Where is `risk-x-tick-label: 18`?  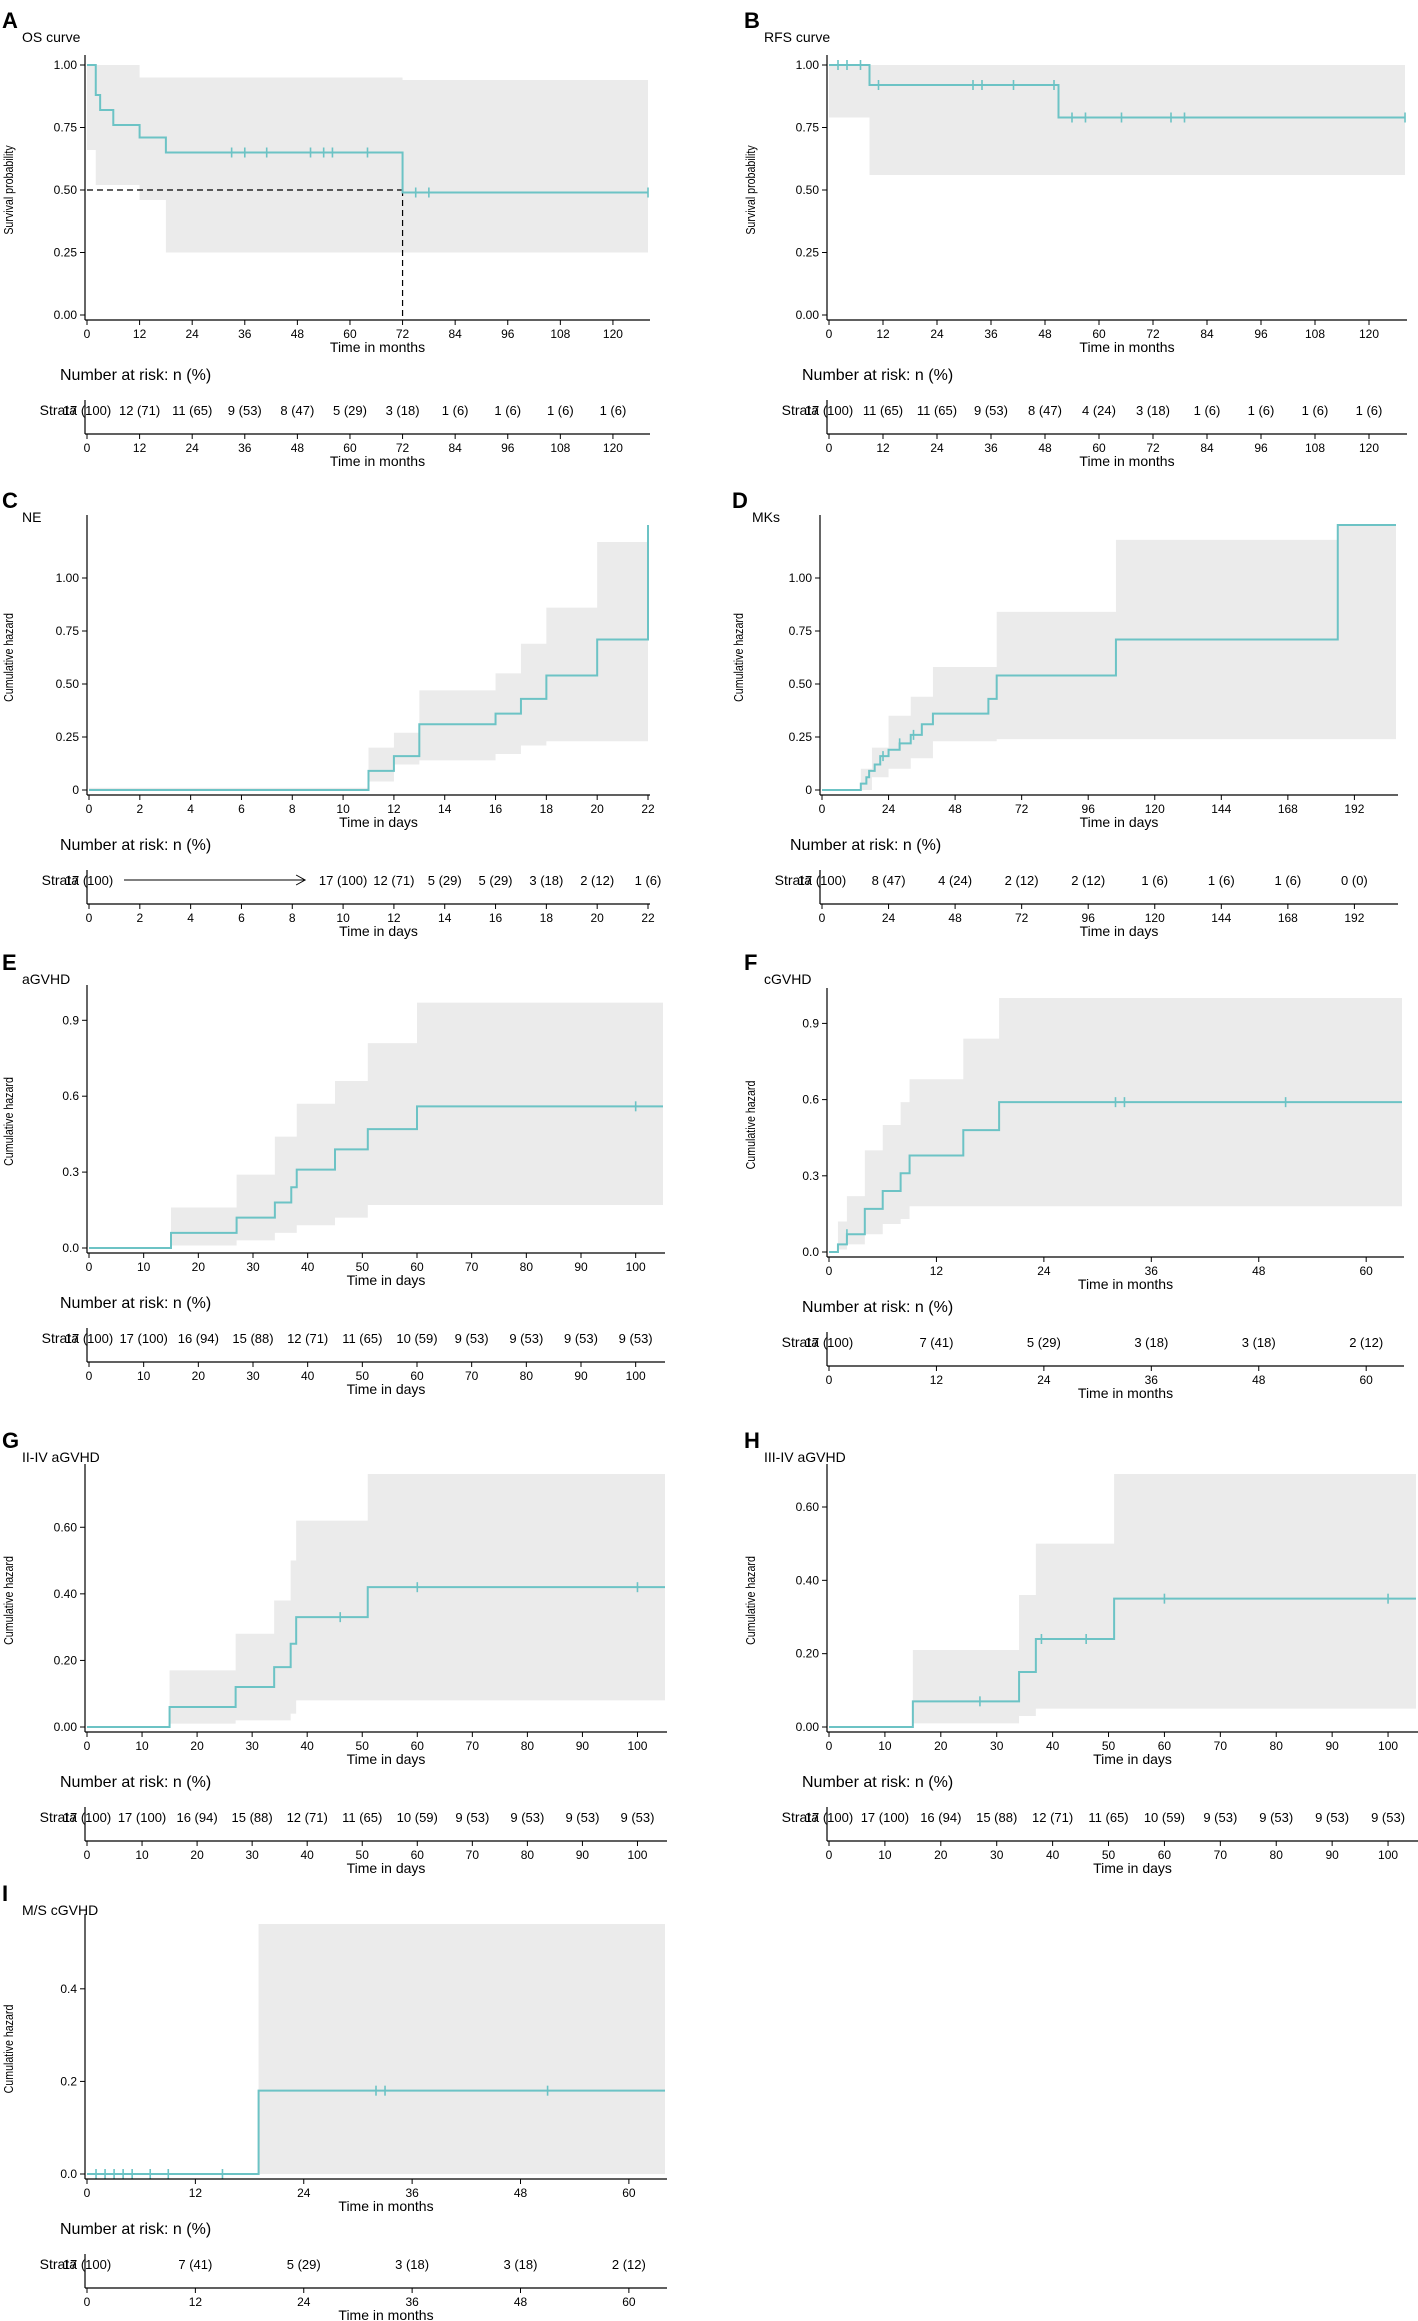
risk-x-tick-label: 18 is located at coordinates (547, 918).